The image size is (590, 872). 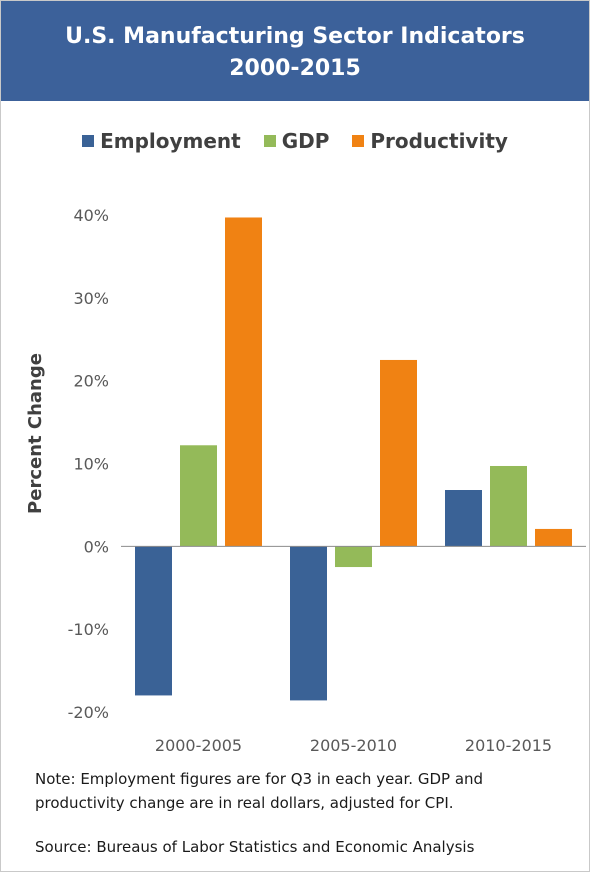 I want to click on x-tick-label: 2010-2015, so click(x=508, y=745).